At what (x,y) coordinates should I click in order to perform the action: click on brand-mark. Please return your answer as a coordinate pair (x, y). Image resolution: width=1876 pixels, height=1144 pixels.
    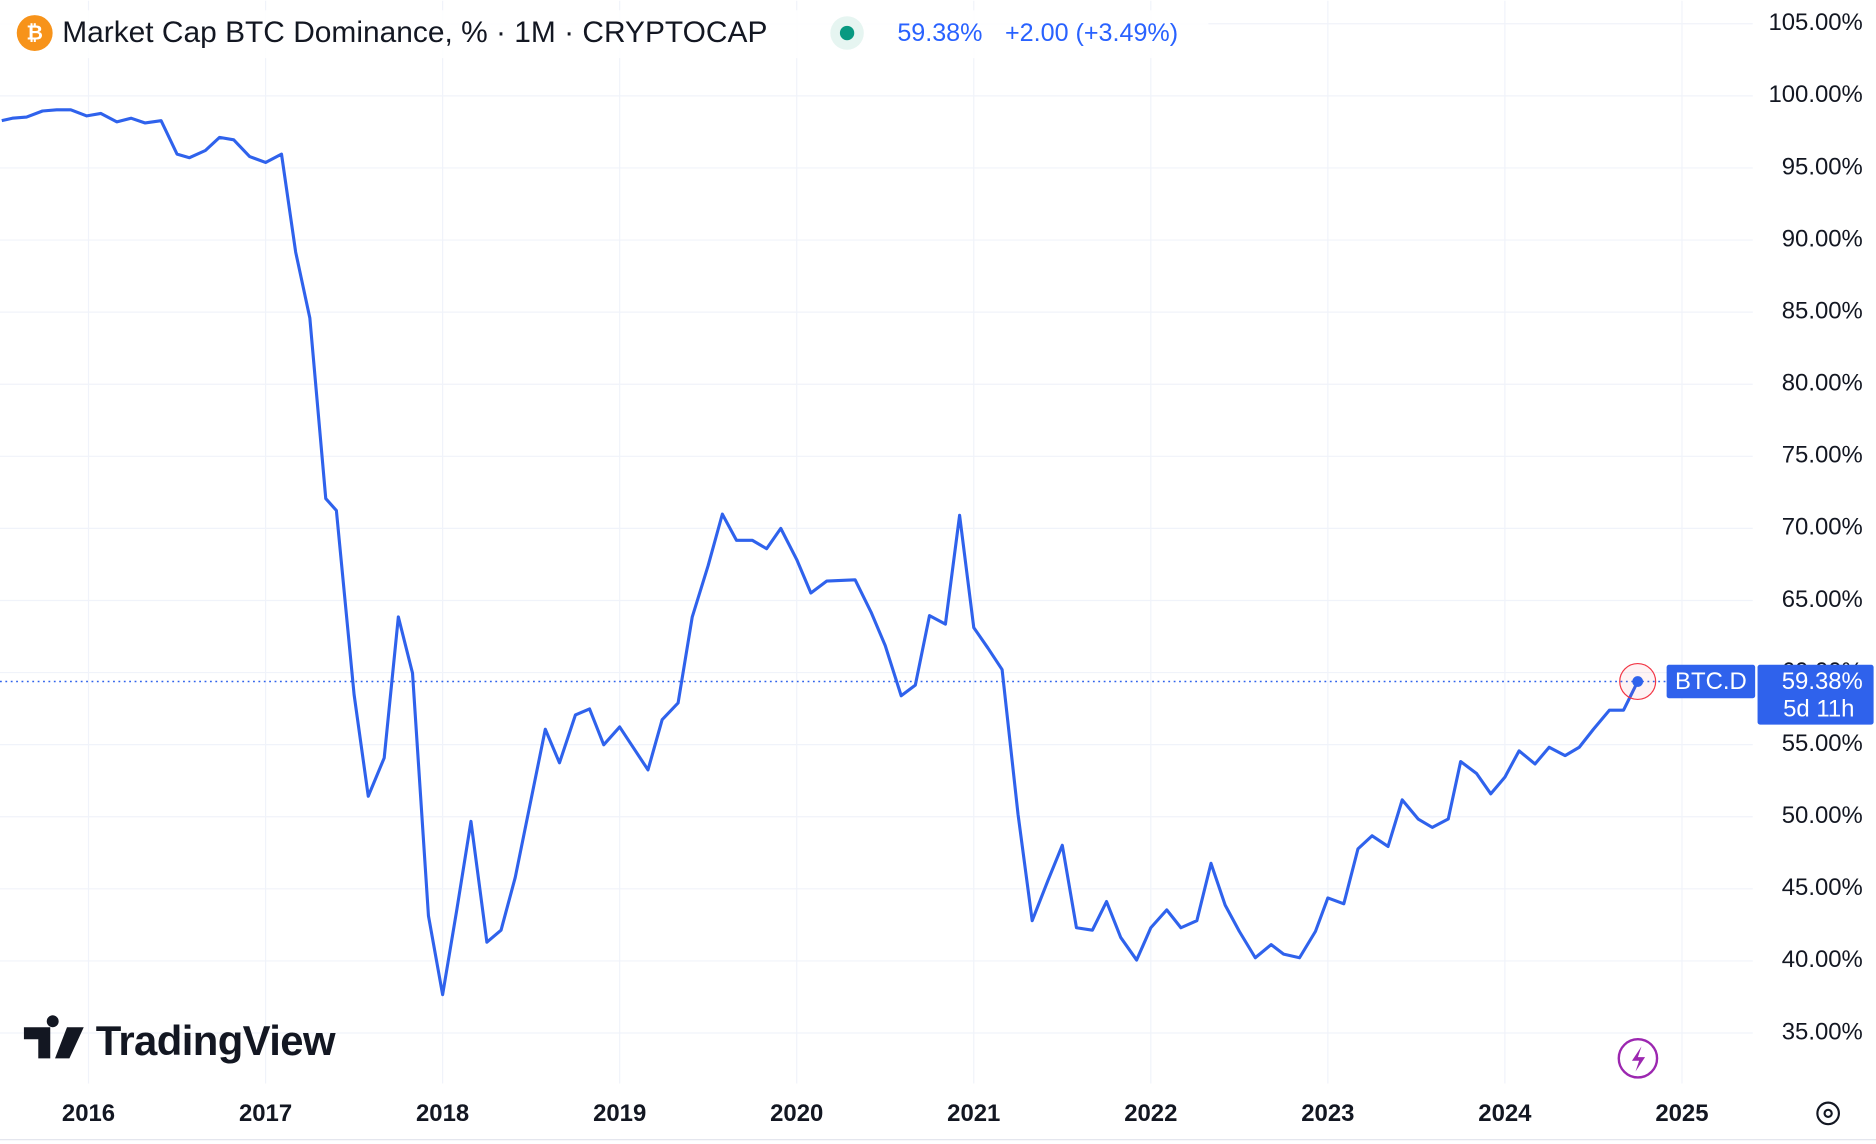
    Looking at the image, I should click on (53, 1037).